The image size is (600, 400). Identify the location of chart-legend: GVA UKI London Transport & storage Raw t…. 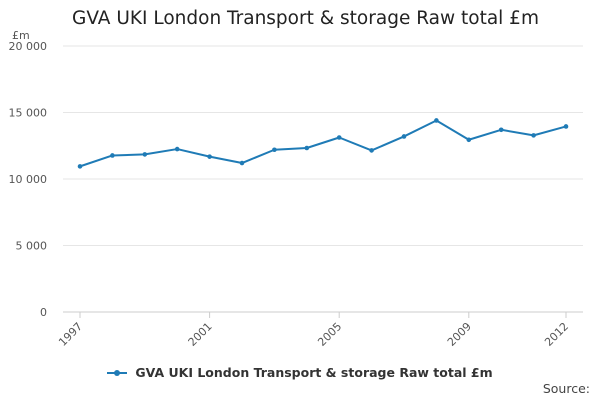
(300, 372).